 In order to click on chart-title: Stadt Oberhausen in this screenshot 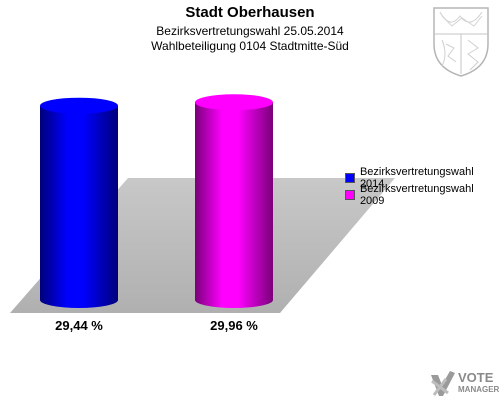, I will do `click(250, 12)`.